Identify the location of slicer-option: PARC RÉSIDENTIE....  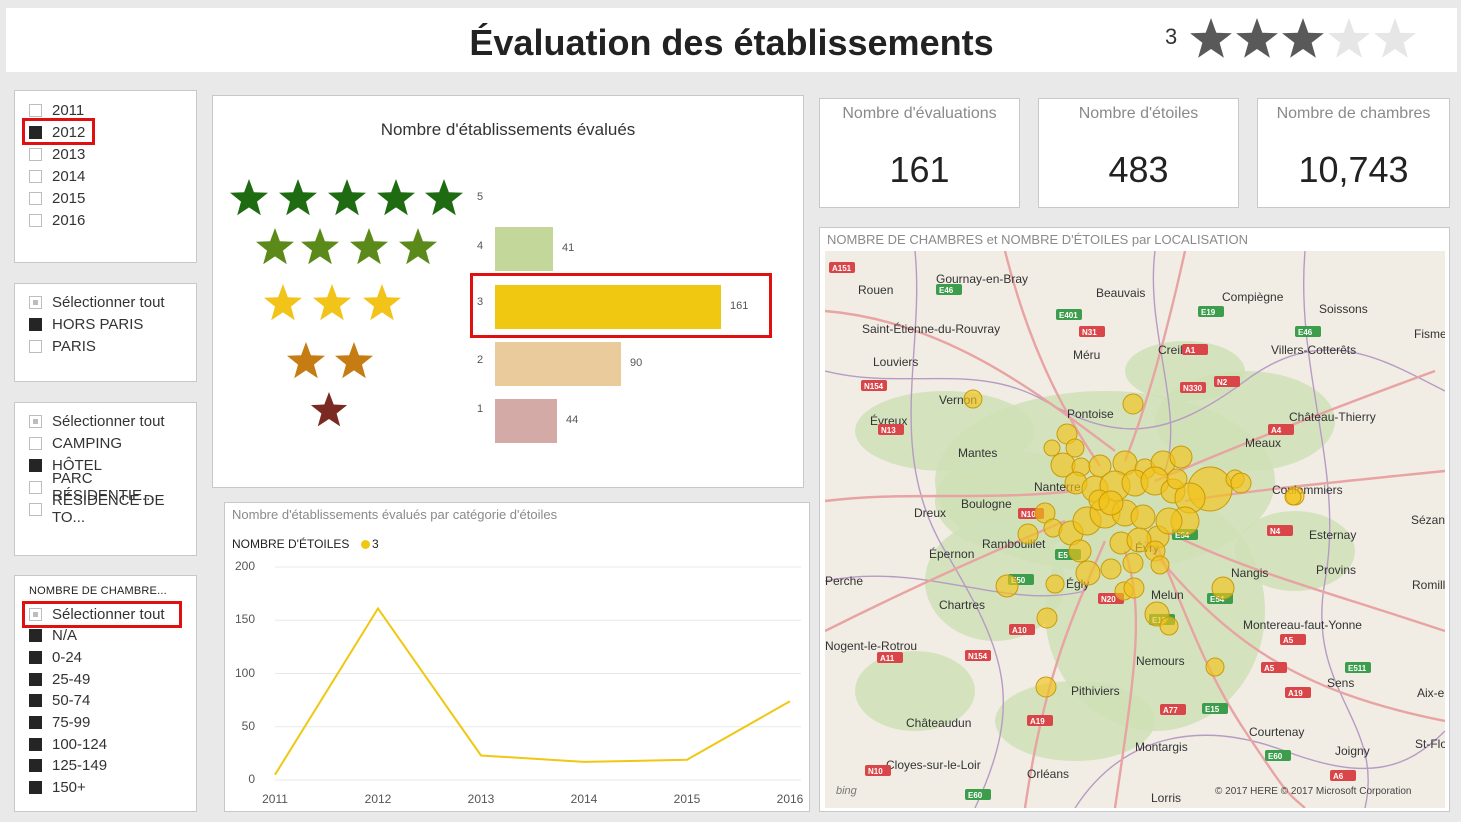
(112, 487).